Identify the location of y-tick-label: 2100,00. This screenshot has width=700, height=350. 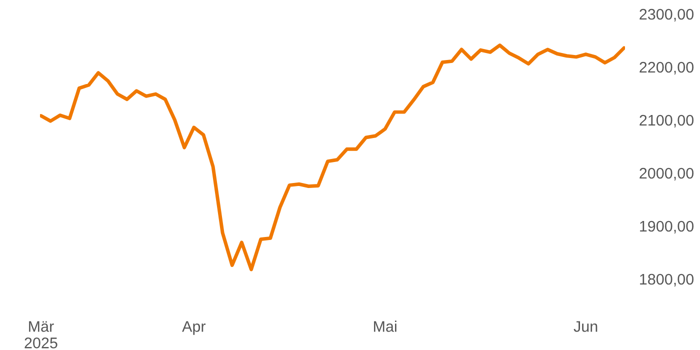
(667, 121).